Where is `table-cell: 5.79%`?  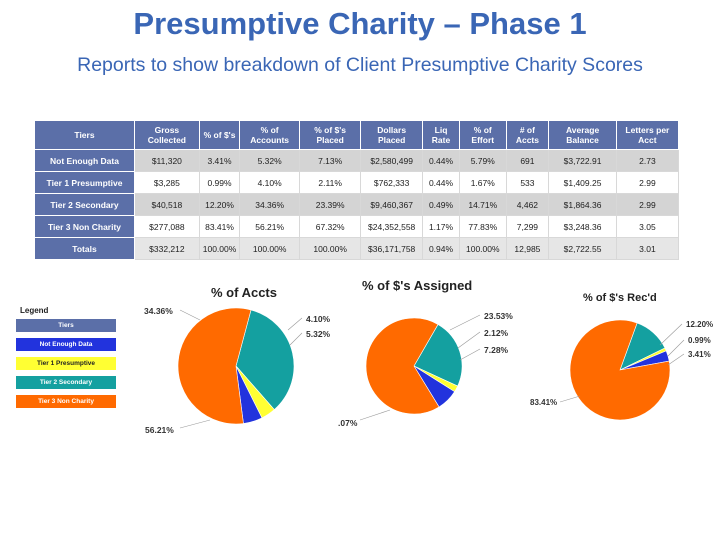 table-cell: 5.79% is located at coordinates (483, 160).